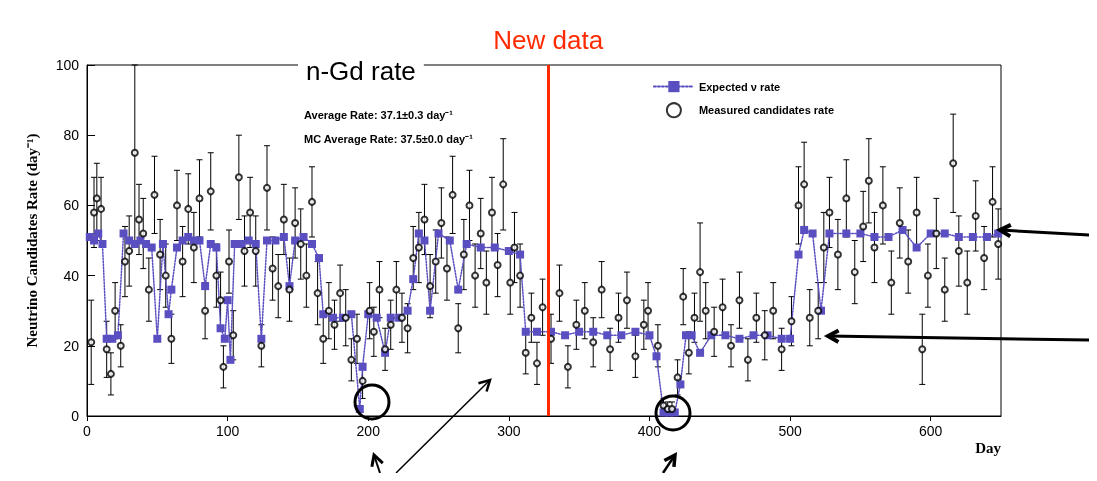  Describe the element at coordinates (548, 40) in the screenshot. I see `ref-line-label: New data` at that location.